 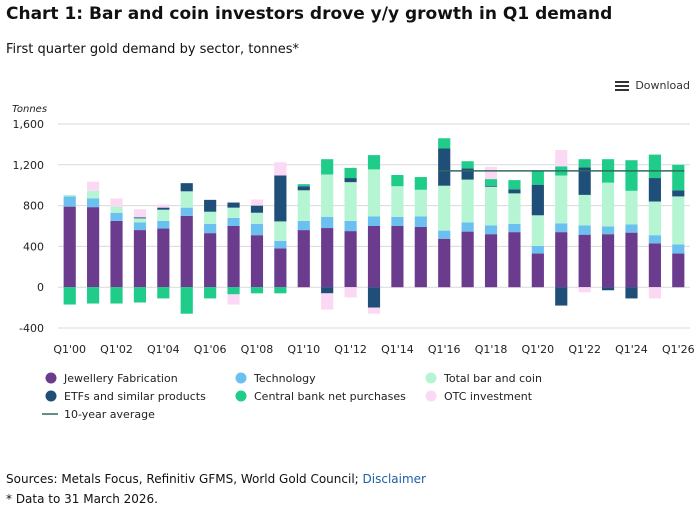 What do you see at coordinates (652, 85) in the screenshot?
I see `download-button: Download` at bounding box center [652, 85].